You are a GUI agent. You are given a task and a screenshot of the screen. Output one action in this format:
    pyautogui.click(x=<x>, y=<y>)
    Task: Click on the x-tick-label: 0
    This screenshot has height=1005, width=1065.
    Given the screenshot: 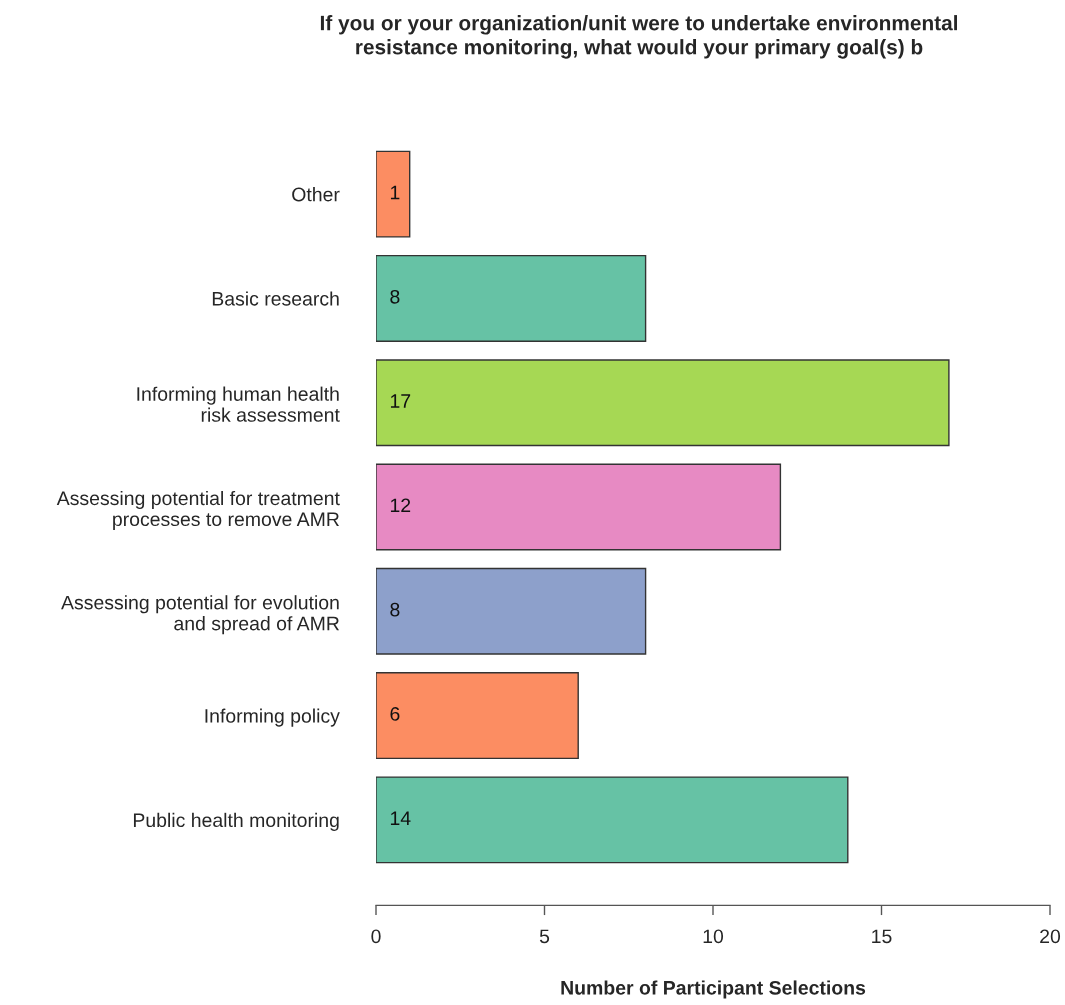 What is the action you would take?
    pyautogui.click(x=376, y=936)
    